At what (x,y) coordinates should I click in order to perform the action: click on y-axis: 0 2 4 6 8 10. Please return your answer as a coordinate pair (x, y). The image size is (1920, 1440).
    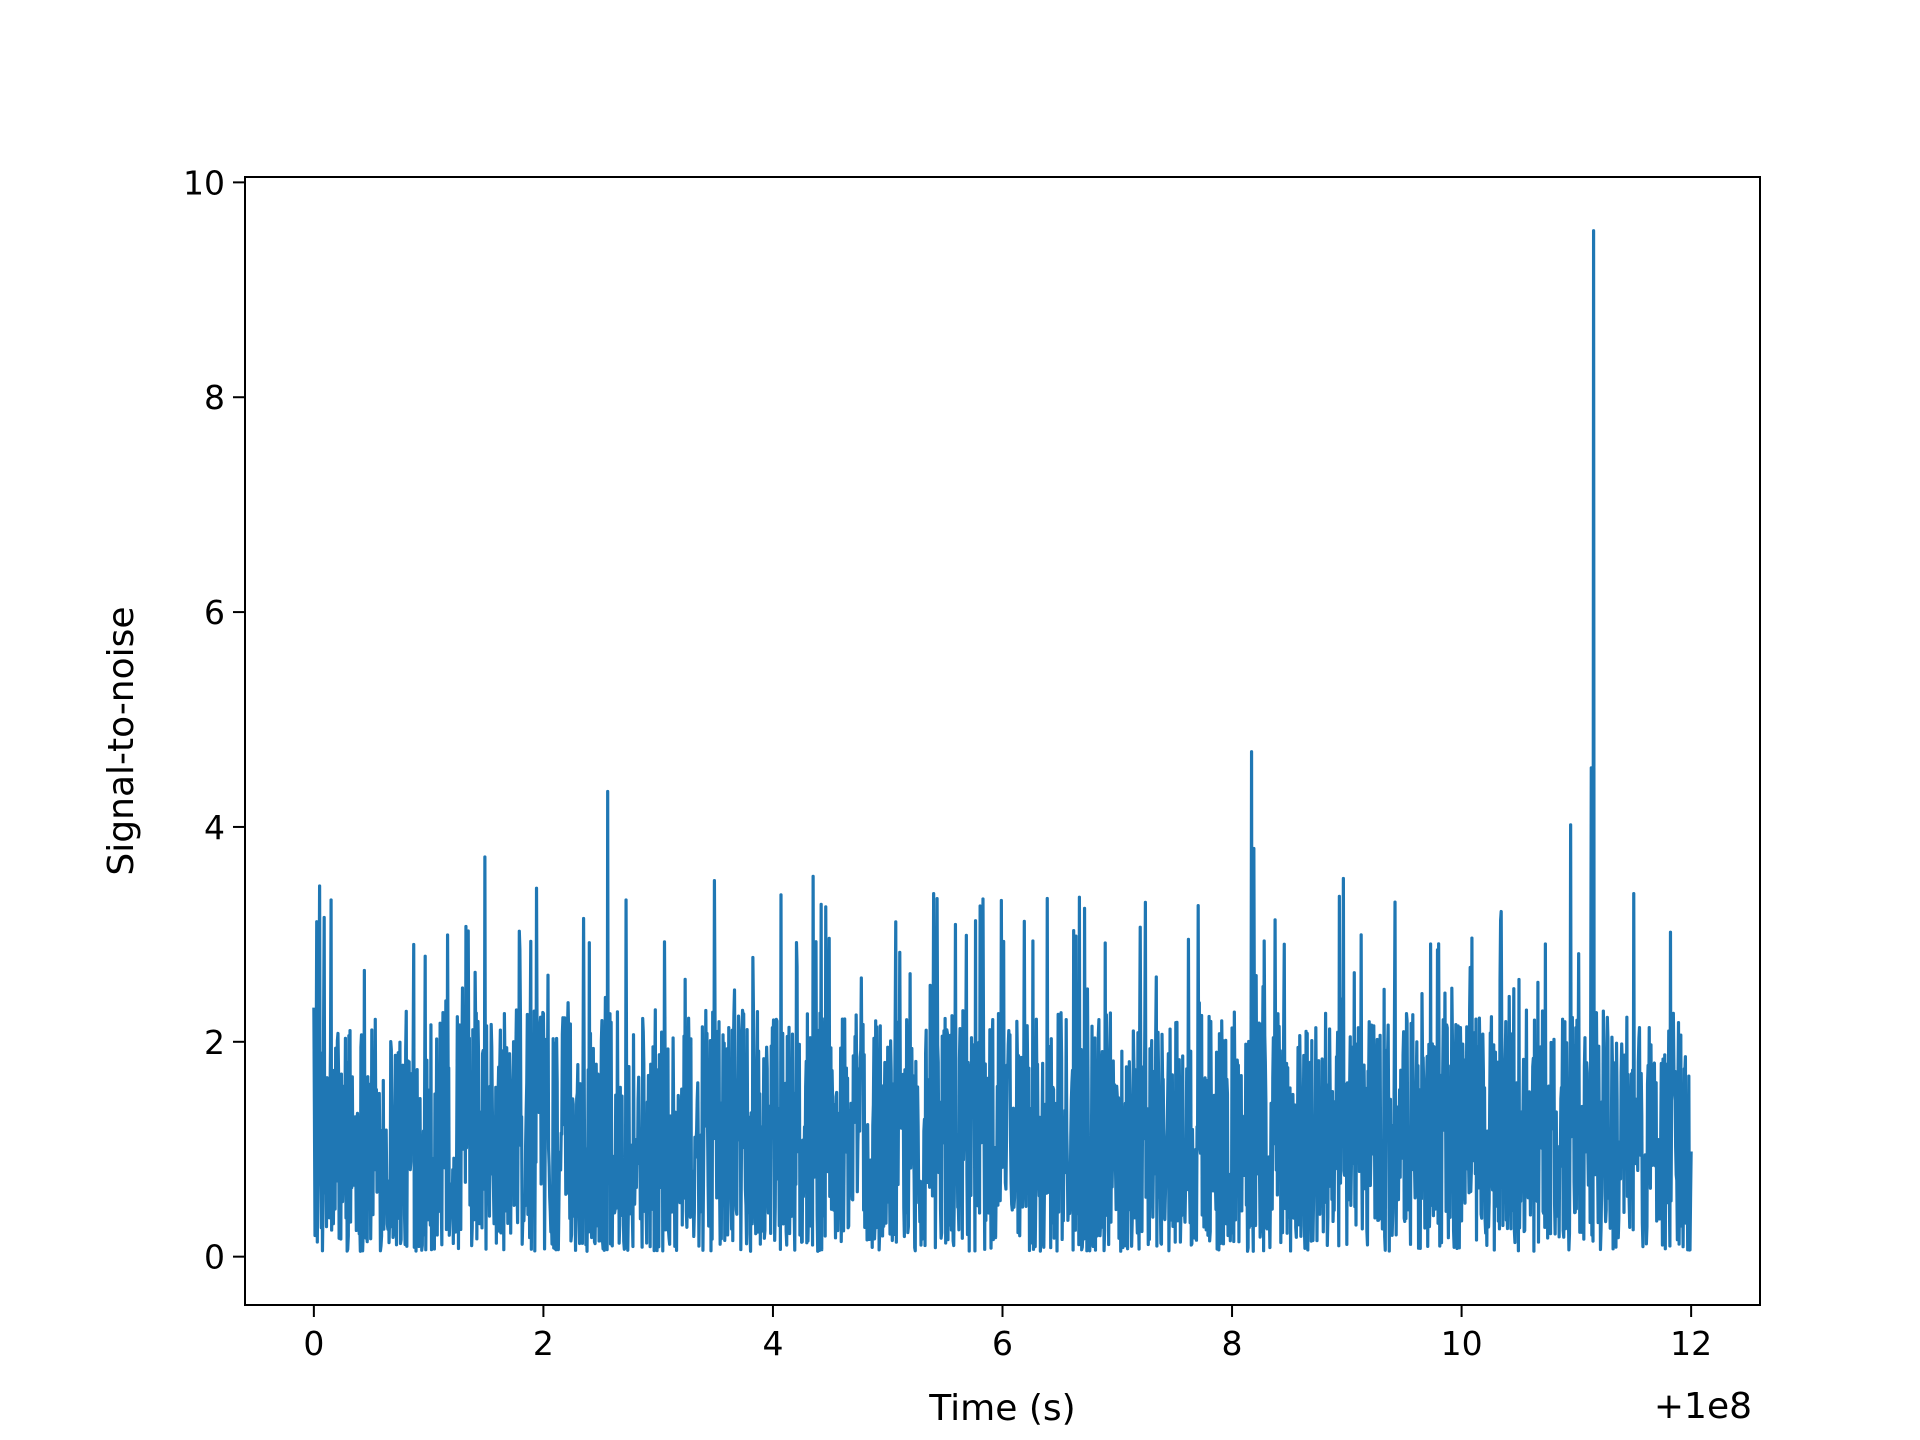
    Looking at the image, I should click on (214, 720).